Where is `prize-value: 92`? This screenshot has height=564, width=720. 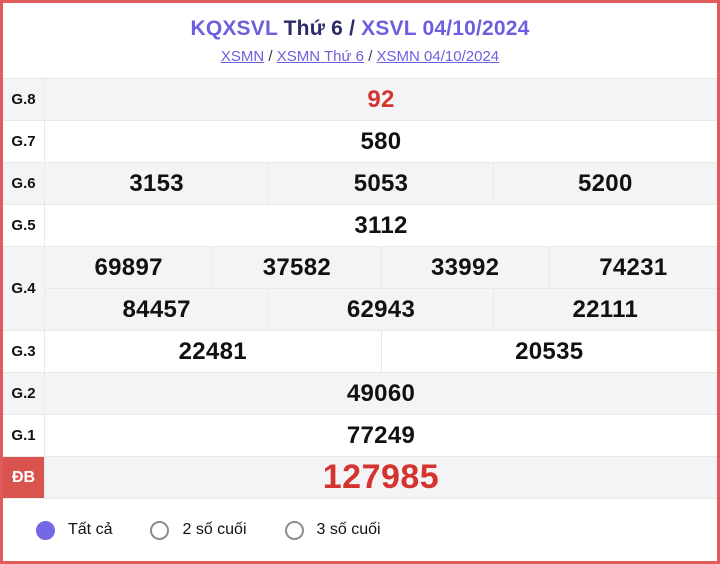 prize-value: 92 is located at coordinates (381, 99).